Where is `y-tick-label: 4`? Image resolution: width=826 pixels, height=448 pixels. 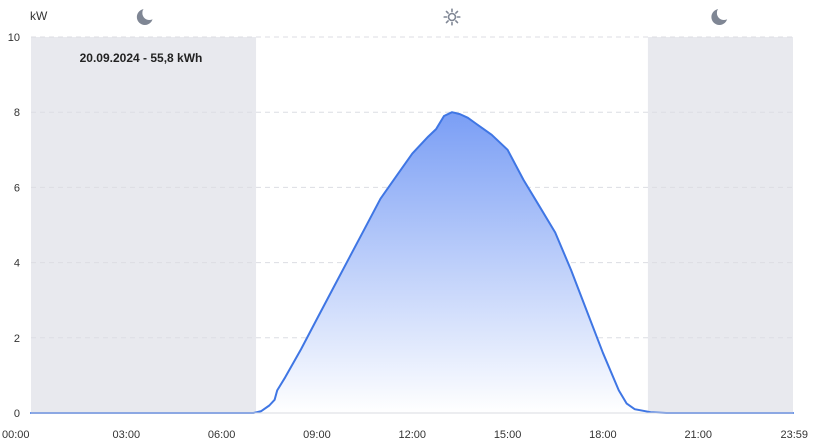 y-tick-label: 4 is located at coordinates (17, 264).